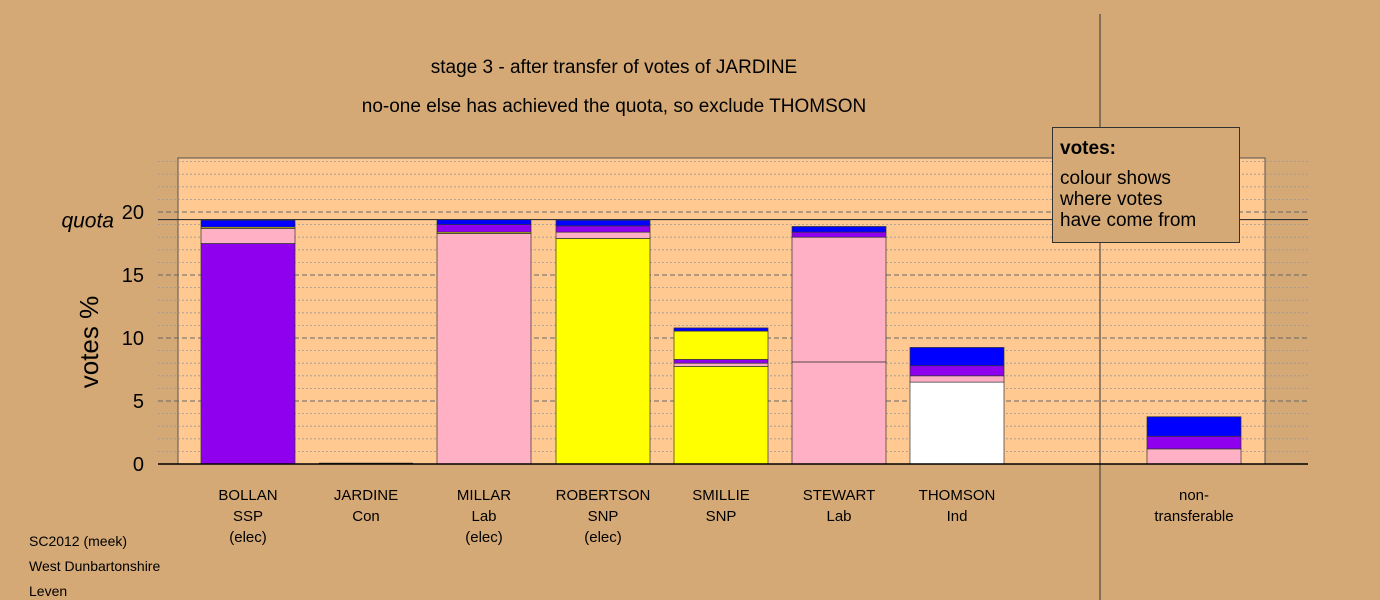  What do you see at coordinates (366, 516) in the screenshot?
I see `x-category-label: Con` at bounding box center [366, 516].